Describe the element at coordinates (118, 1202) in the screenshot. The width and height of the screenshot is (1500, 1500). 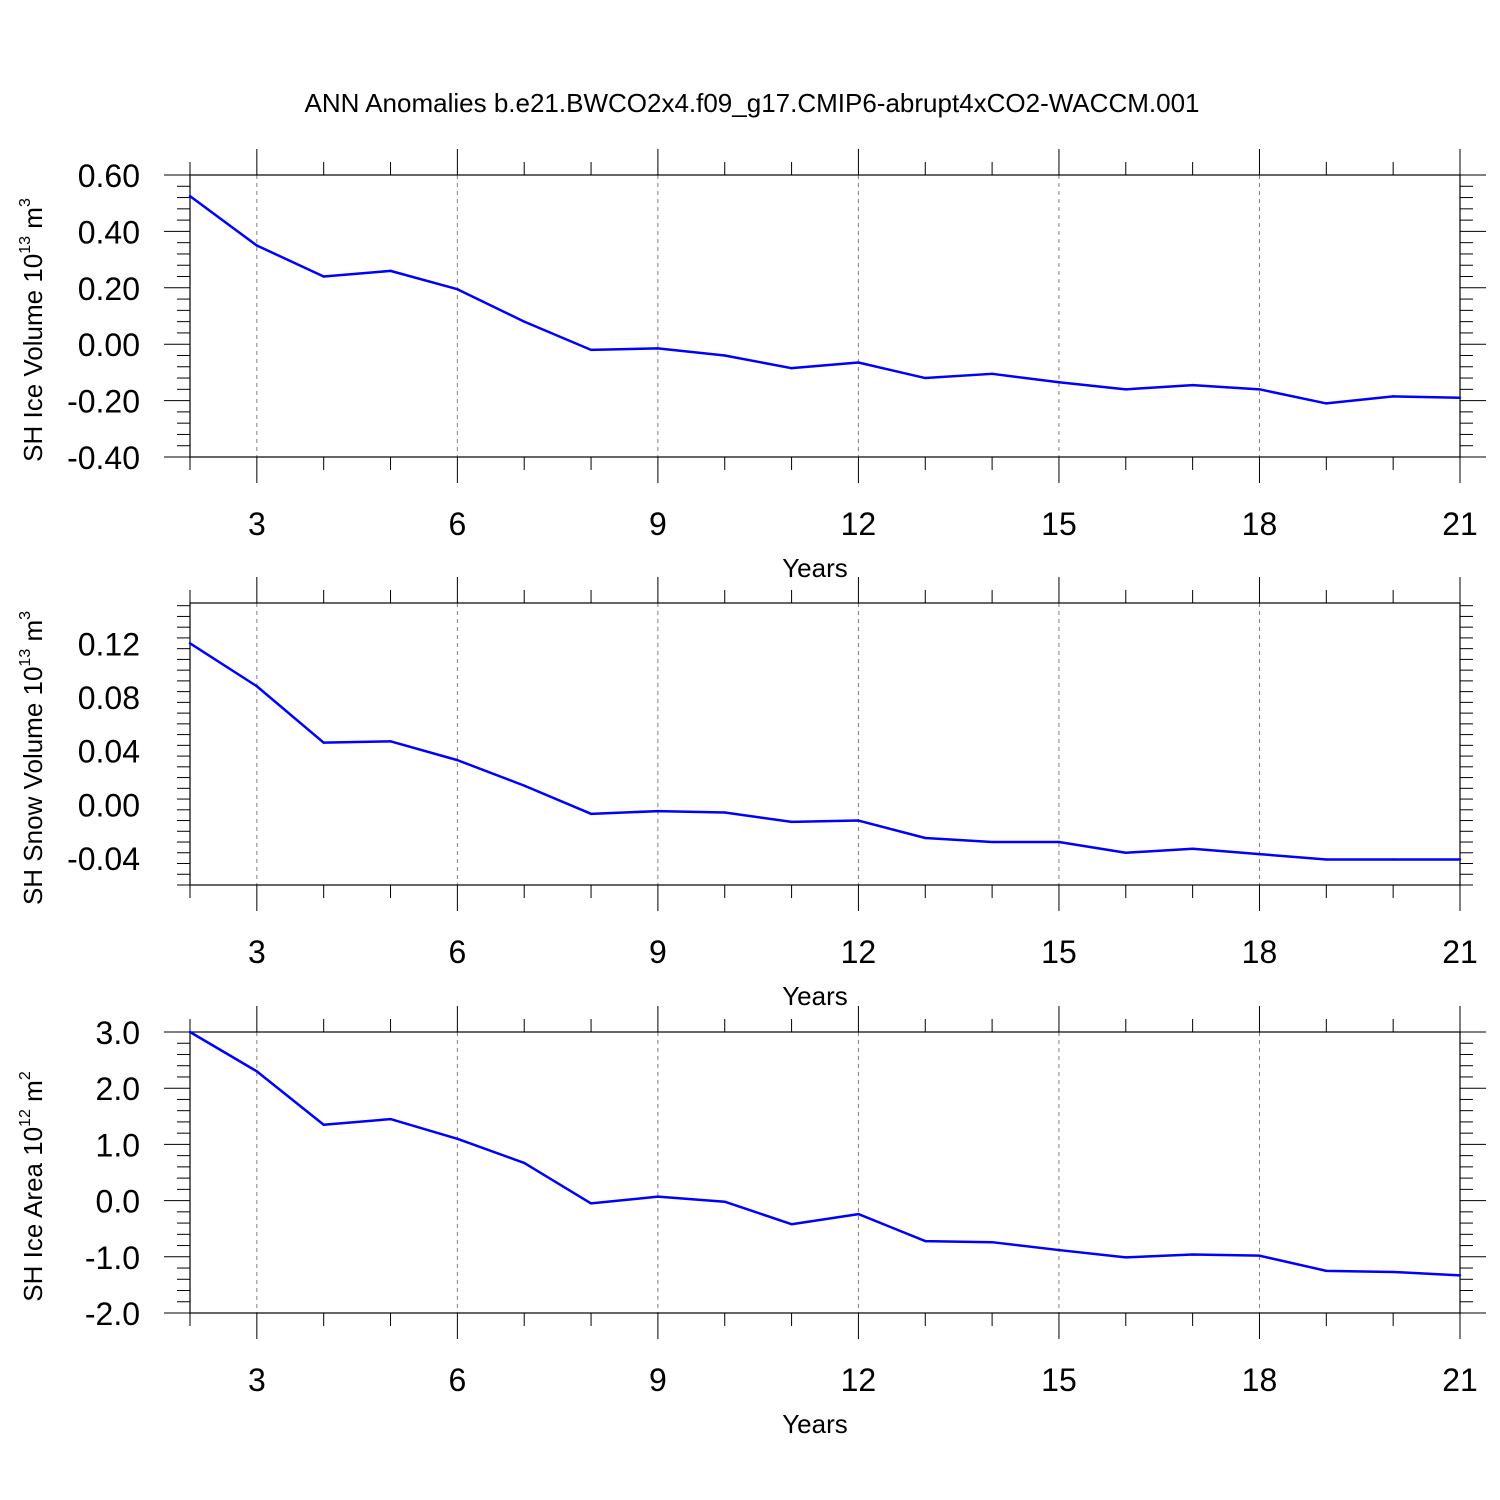
I see `y-tick-label: 0.0` at that location.